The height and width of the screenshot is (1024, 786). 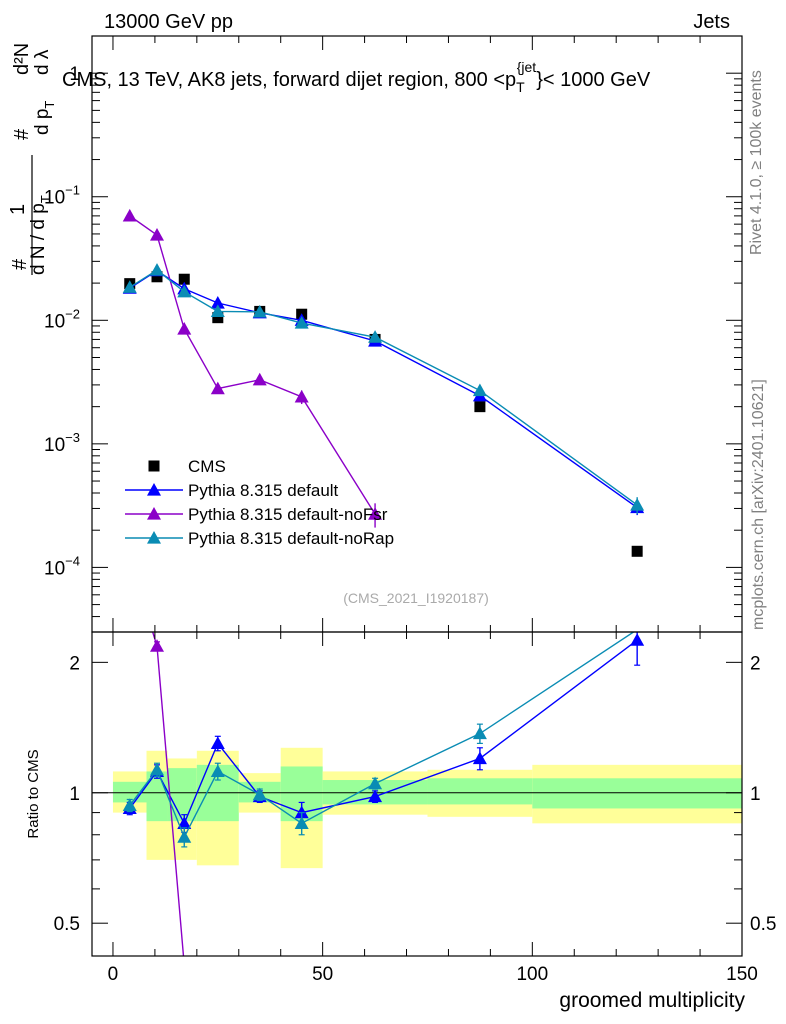 I want to click on ratio-ytick-label-right: 1, so click(x=755, y=794).